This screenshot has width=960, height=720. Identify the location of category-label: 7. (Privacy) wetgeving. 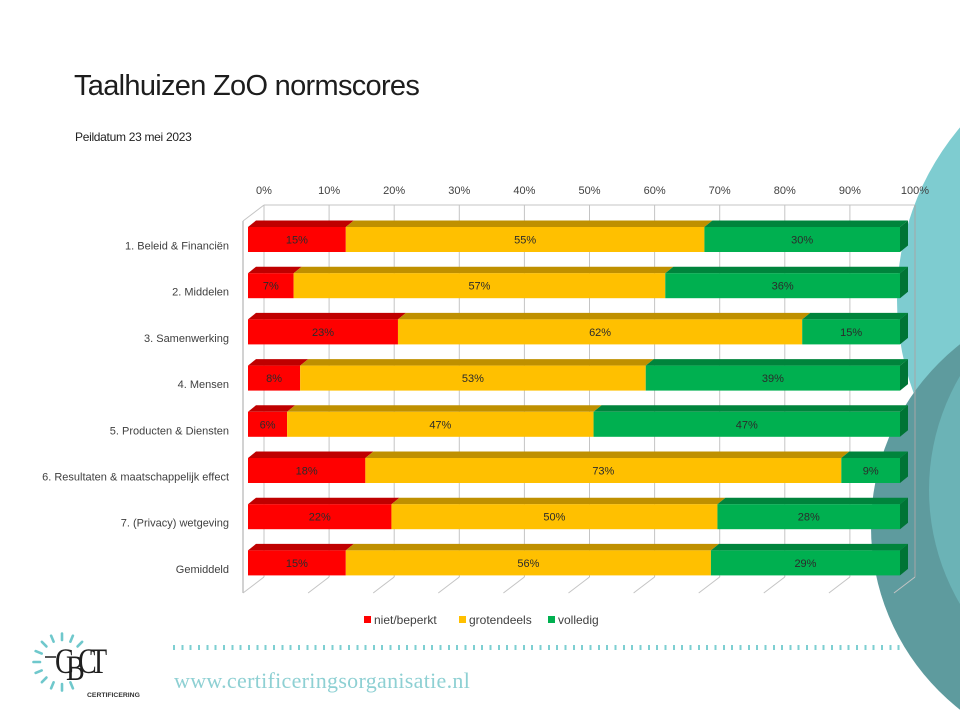
(175, 524).